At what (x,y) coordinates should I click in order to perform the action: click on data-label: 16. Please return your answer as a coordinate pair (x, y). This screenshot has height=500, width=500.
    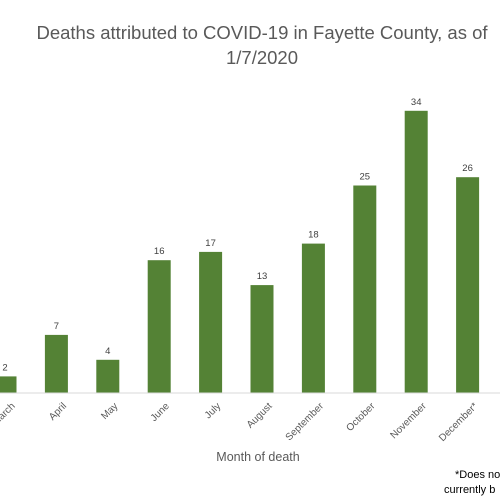
    Looking at the image, I should click on (159, 251).